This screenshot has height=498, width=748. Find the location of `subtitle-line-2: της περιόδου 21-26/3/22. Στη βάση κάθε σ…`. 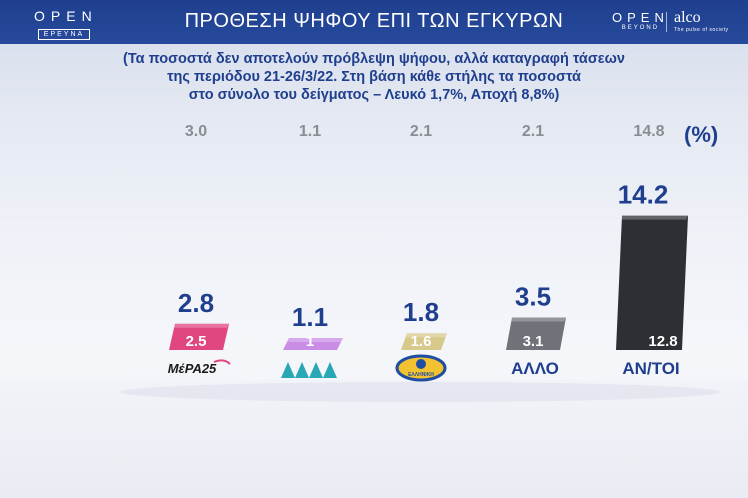

subtitle-line-2: της περιόδου 21-26/3/22. Στη βάση κάθε σ… is located at coordinates (374, 77).